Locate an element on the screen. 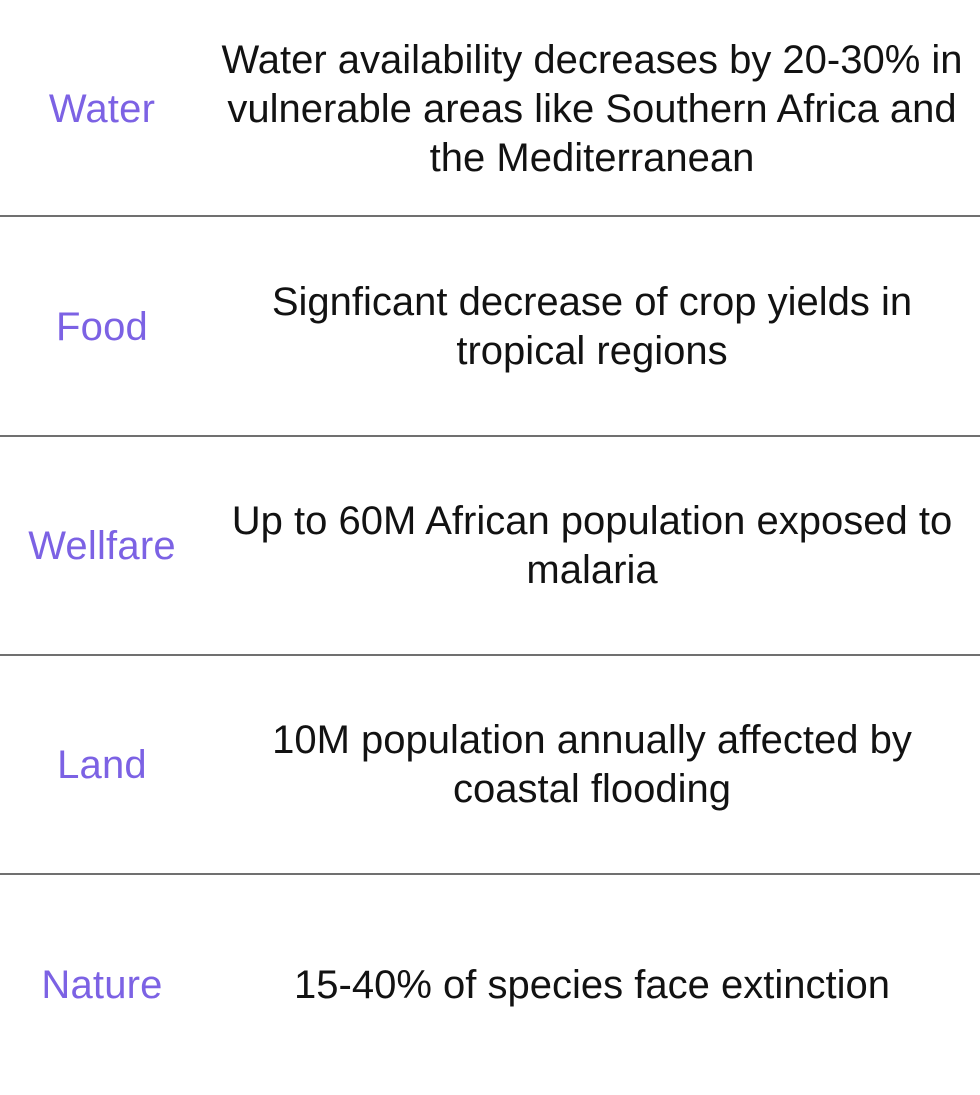 This screenshot has height=1095, width=980. category-label: Nature is located at coordinates (102, 985).